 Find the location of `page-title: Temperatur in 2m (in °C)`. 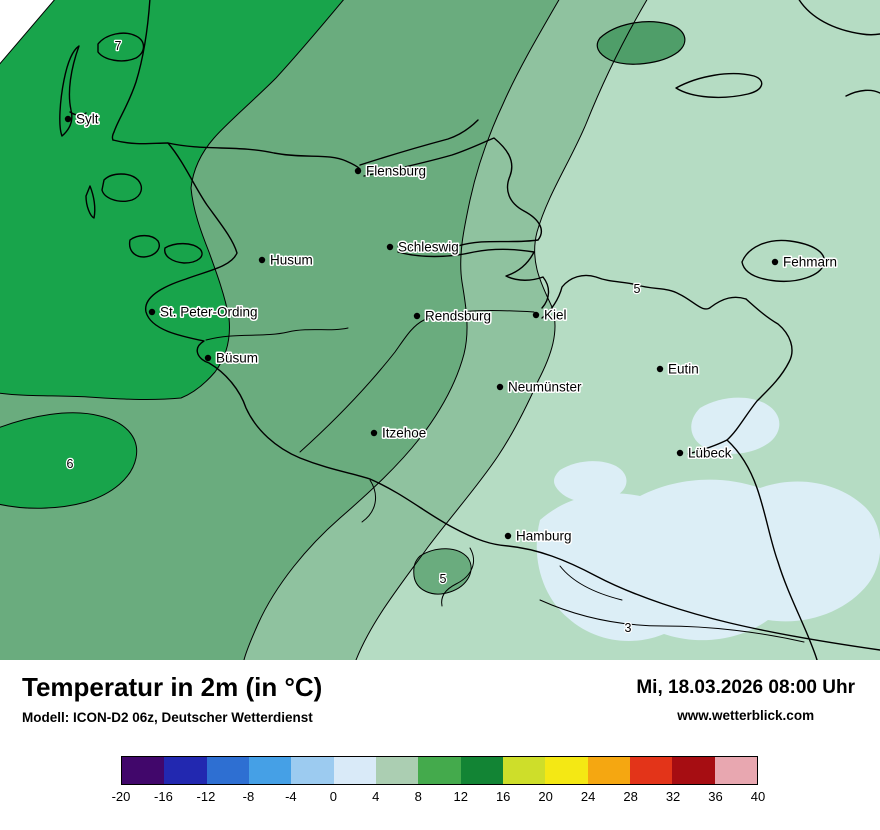

page-title: Temperatur in 2m (in °C) is located at coordinates (172, 687).